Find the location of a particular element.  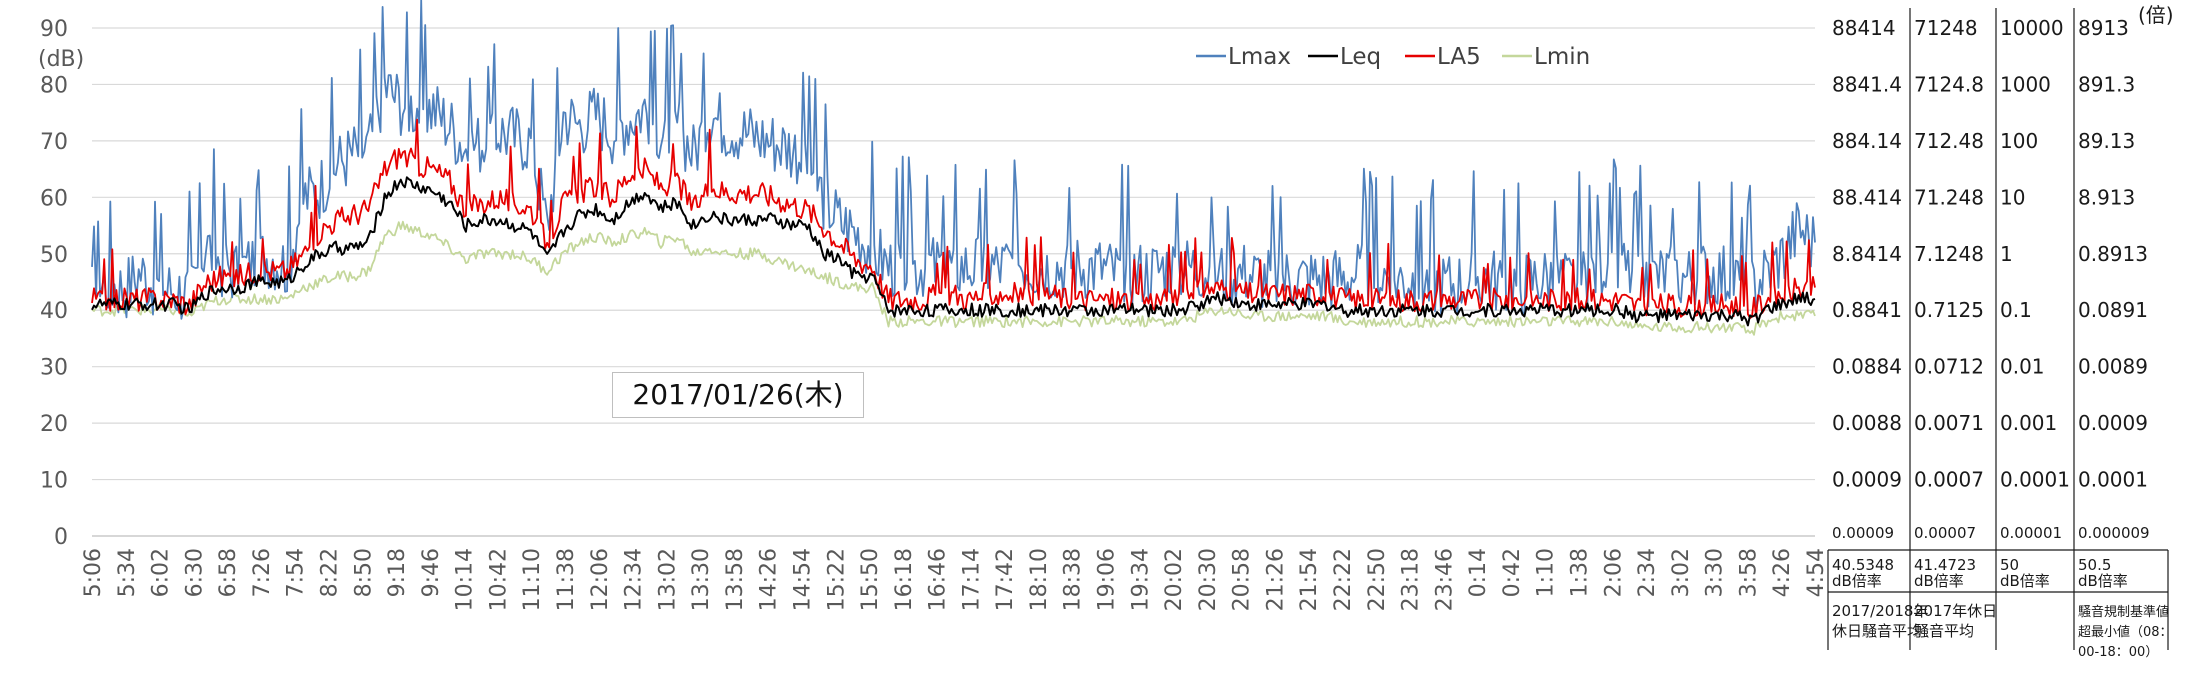

legend-entry-lmin: Lmin is located at coordinates (1562, 57).